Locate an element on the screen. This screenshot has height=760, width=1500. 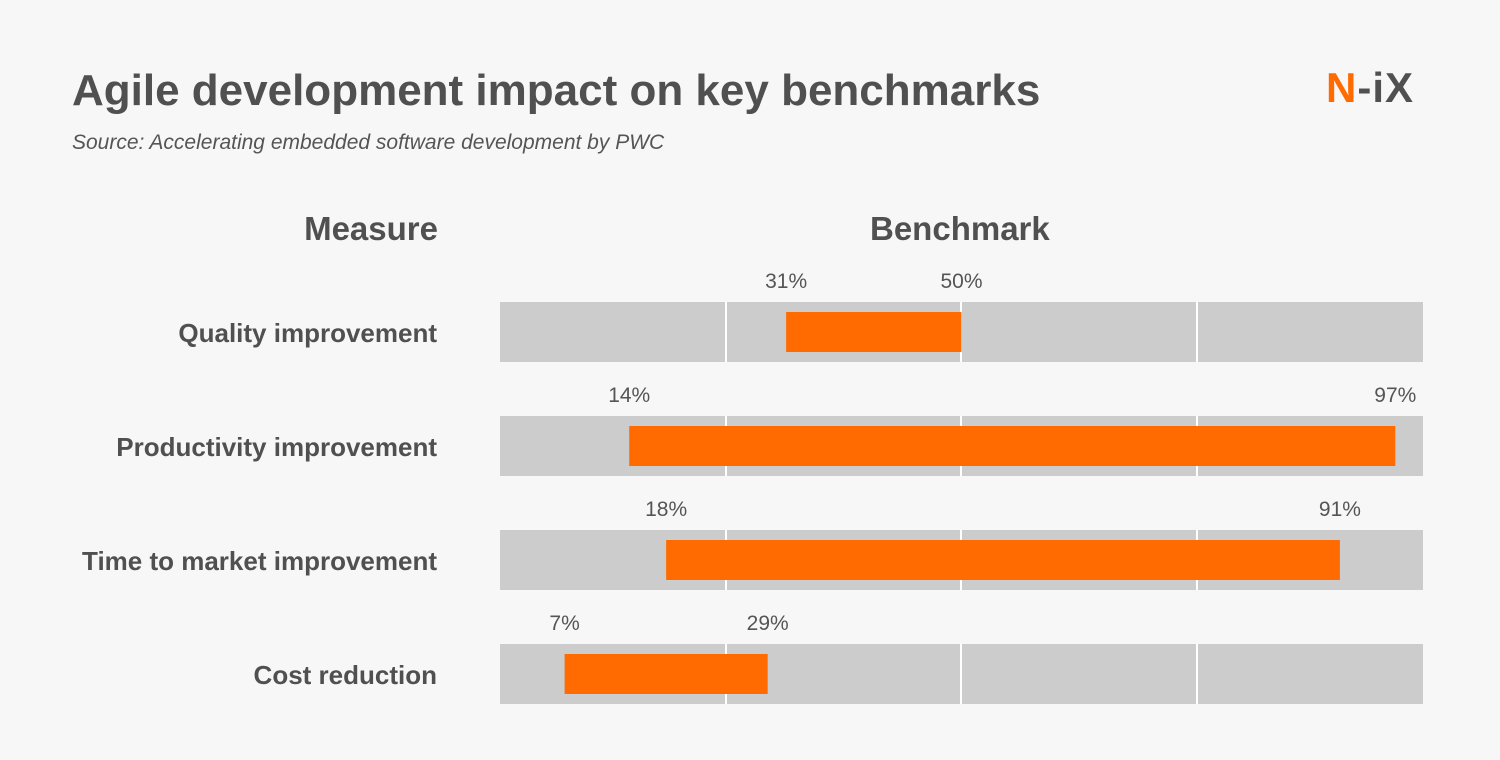
end-value-label: 29% is located at coordinates (768, 623).